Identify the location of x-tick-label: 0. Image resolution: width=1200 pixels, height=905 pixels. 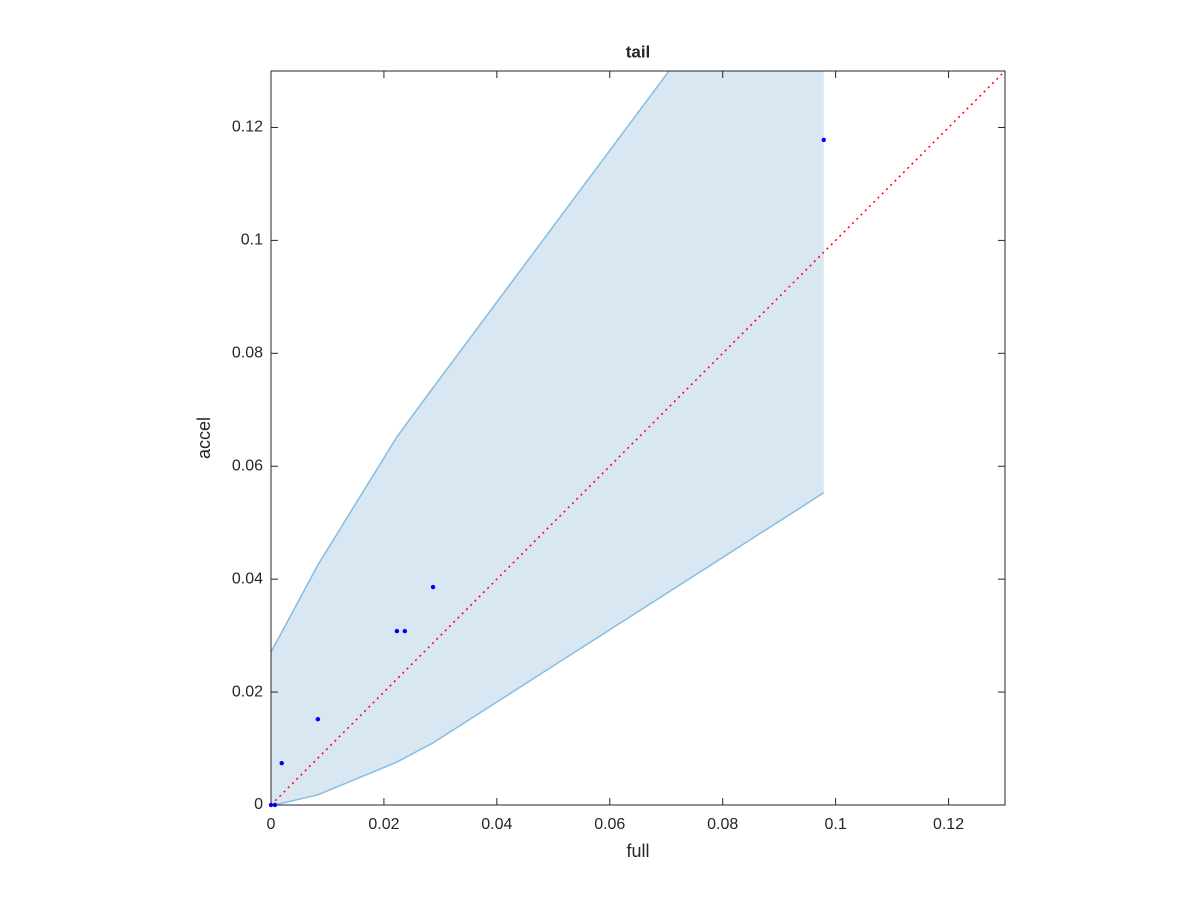
(271, 824).